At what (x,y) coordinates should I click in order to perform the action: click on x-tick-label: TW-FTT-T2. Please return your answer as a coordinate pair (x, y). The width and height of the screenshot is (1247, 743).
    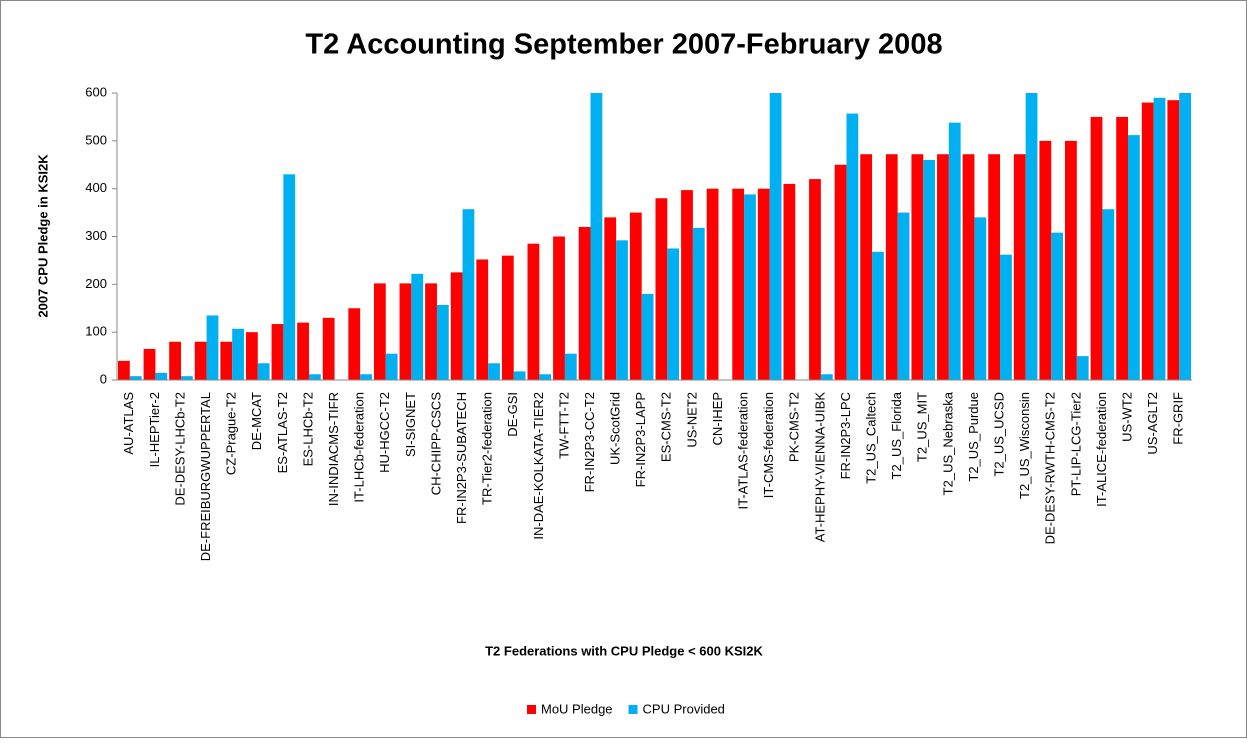
    Looking at the image, I should click on (563, 425).